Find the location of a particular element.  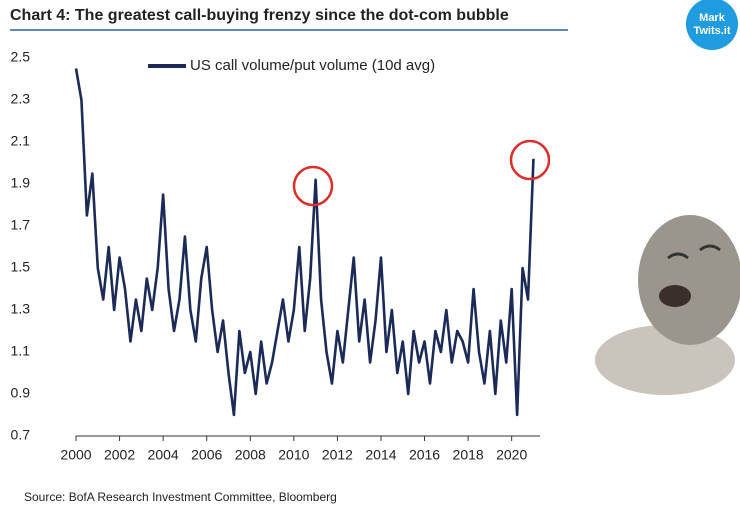

logo-text: Twits.it is located at coordinates (711, 31).